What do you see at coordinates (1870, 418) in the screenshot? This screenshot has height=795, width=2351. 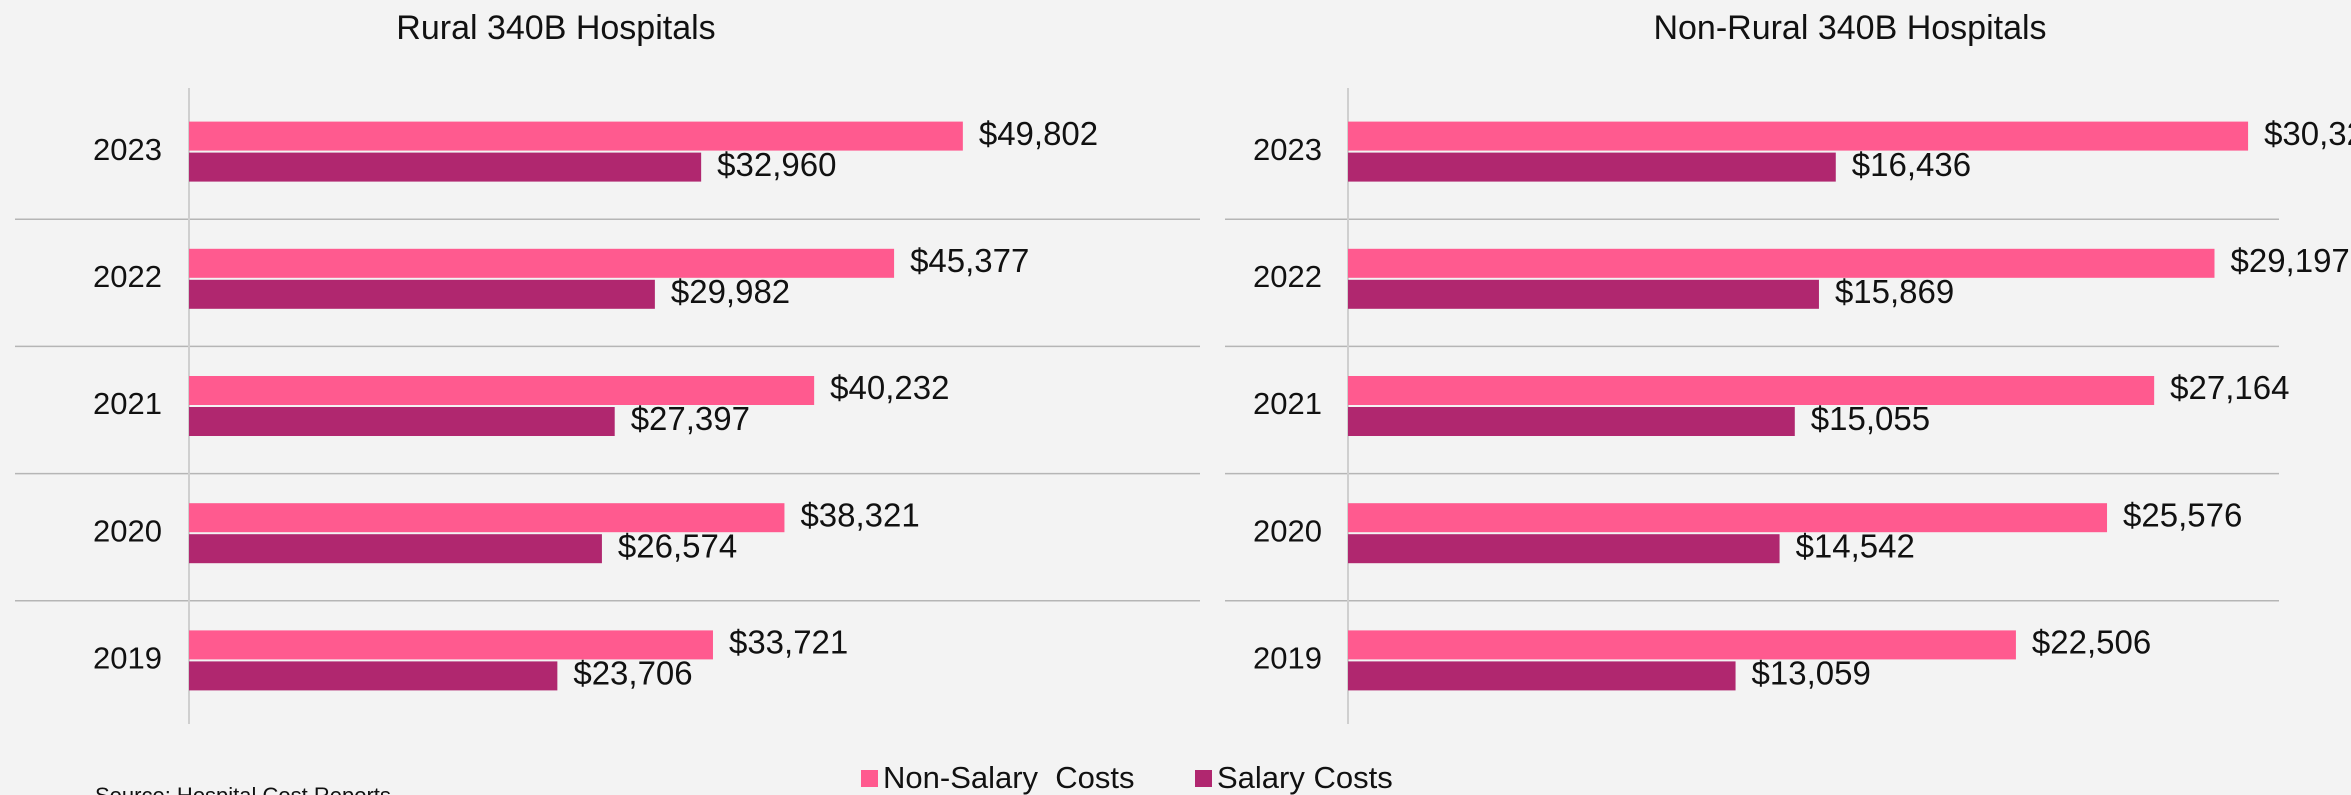 I see `data-label: $15,055` at bounding box center [1870, 418].